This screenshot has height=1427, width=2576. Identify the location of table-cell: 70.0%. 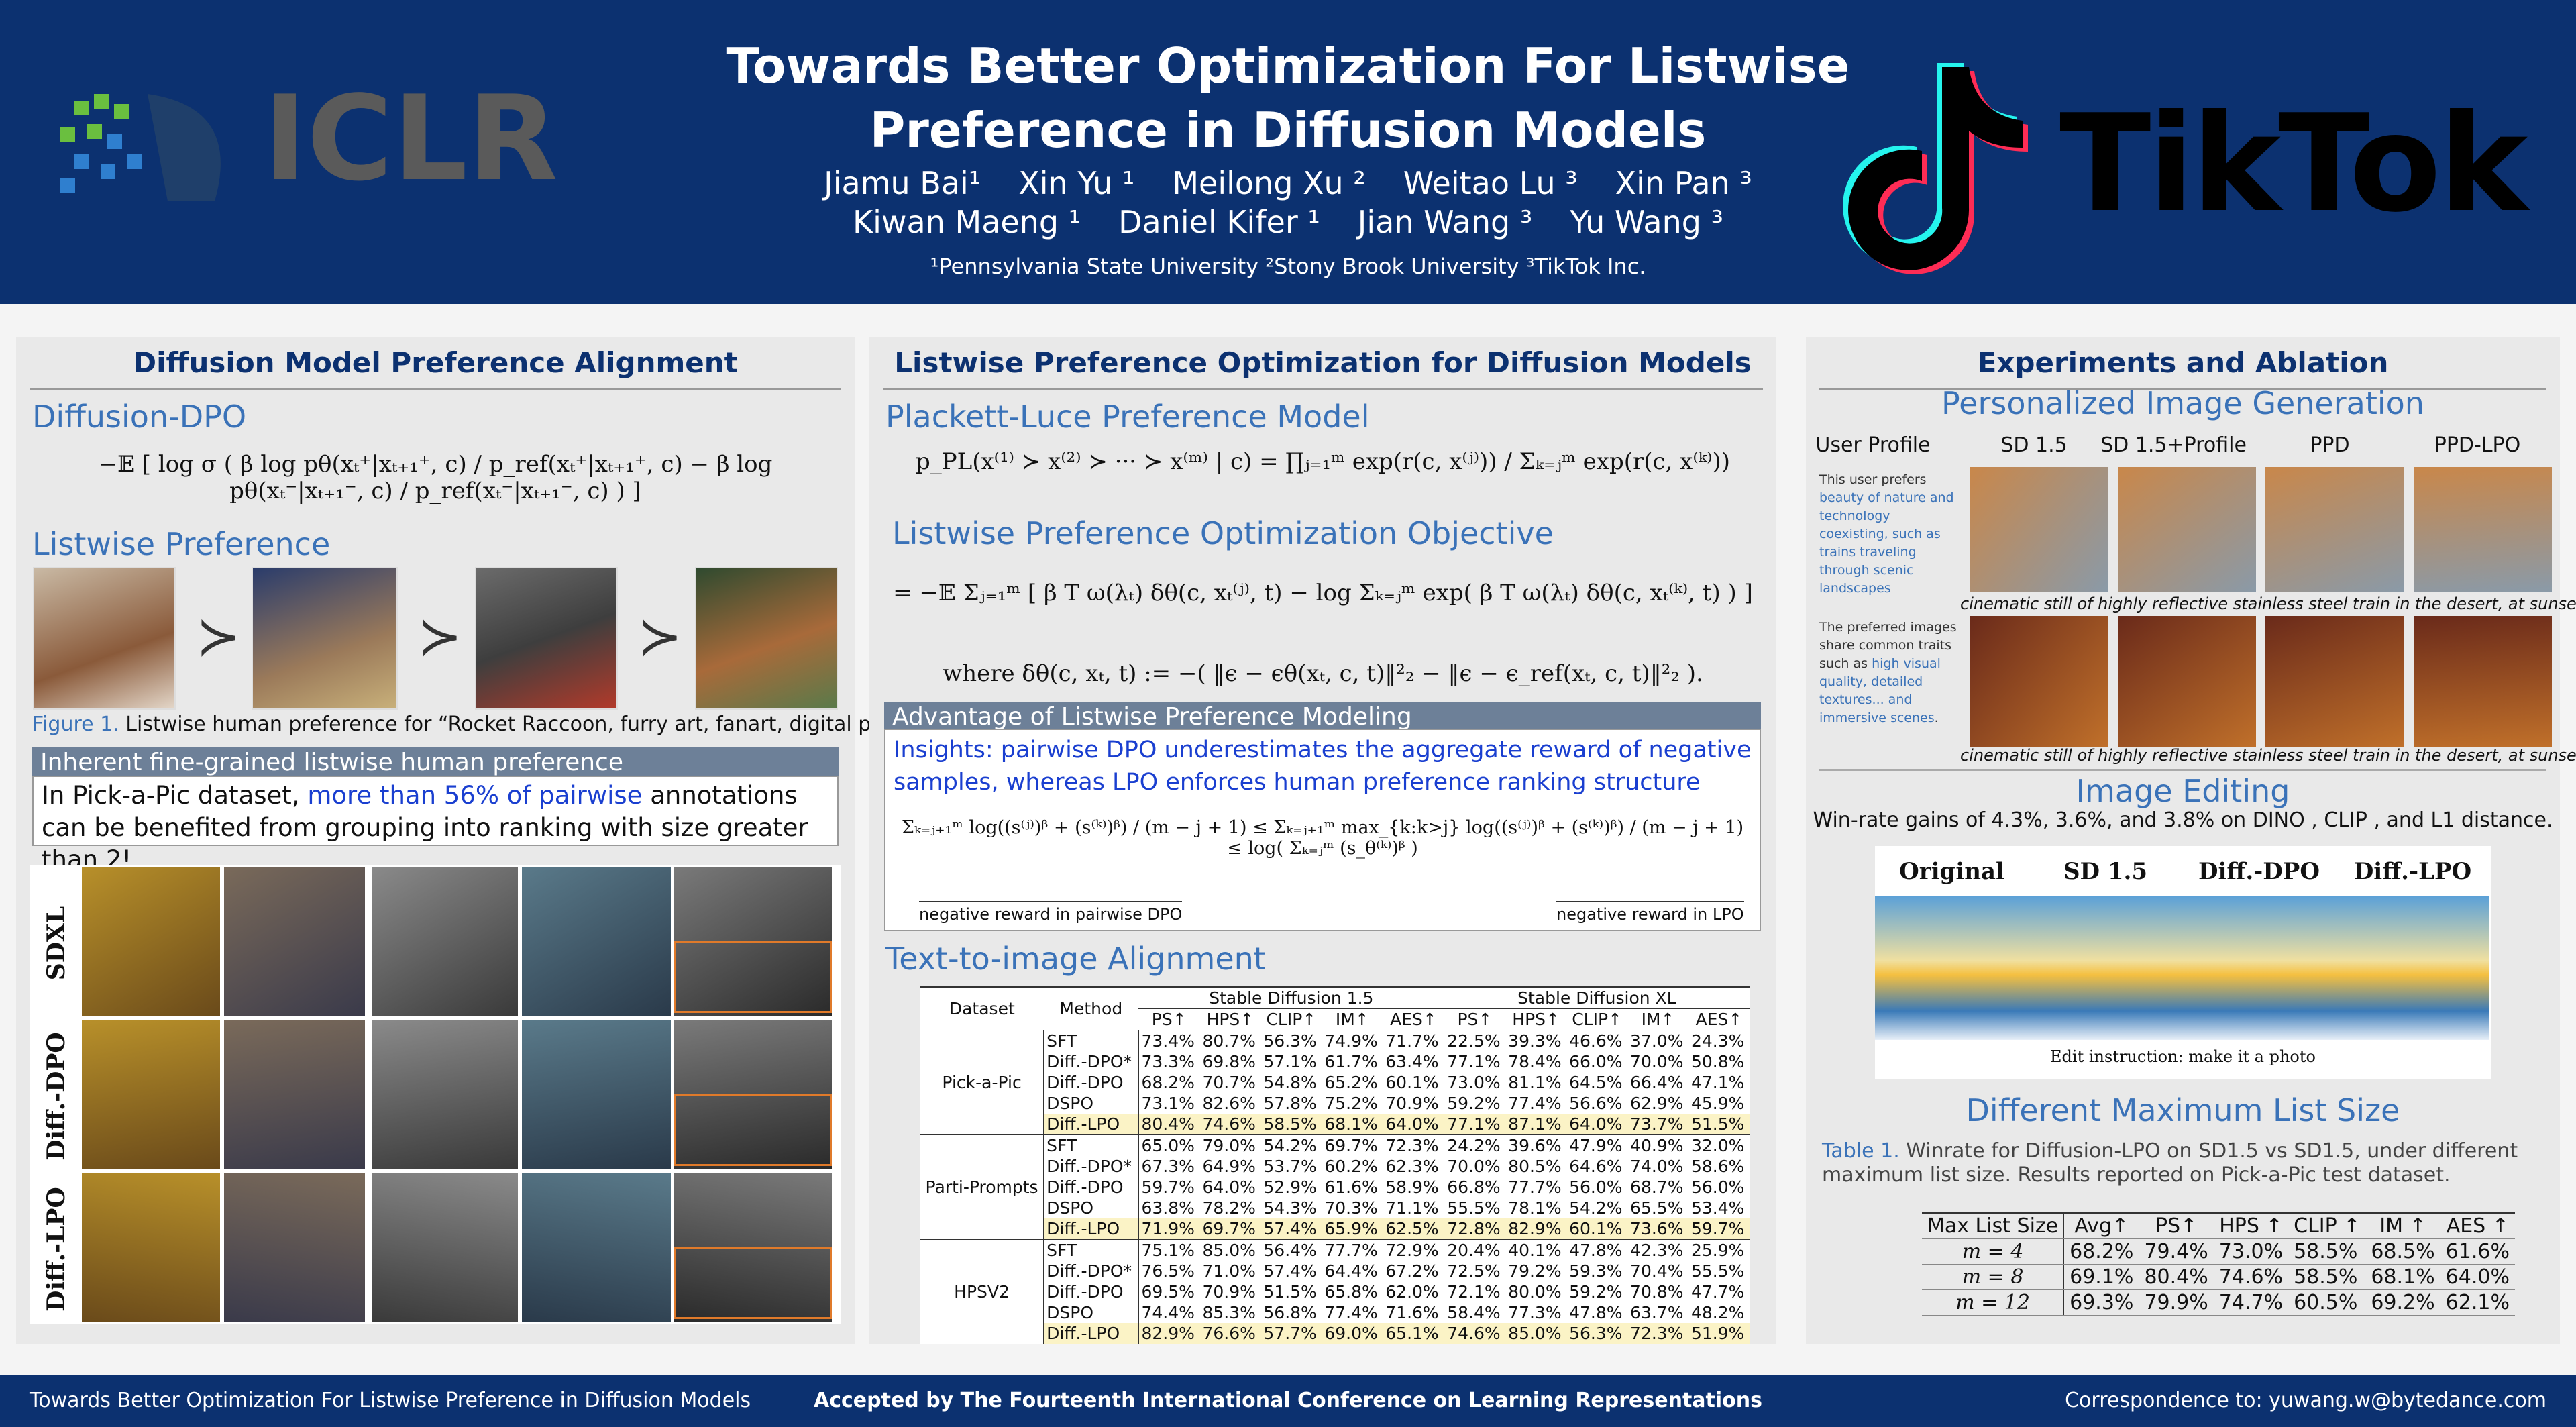
(1474, 1166).